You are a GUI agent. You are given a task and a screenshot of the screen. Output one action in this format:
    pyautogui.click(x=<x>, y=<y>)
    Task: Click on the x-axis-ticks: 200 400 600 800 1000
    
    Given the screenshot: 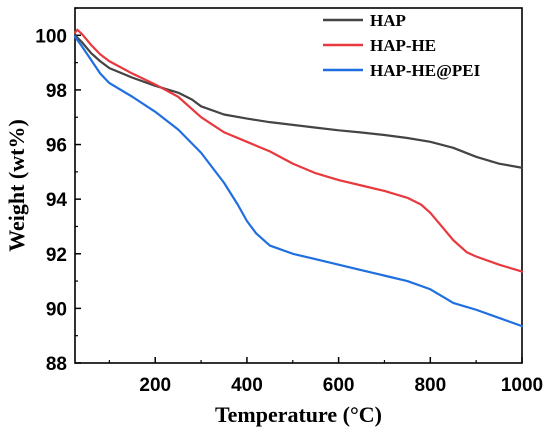 What is the action you would take?
    pyautogui.click(x=325, y=376)
    